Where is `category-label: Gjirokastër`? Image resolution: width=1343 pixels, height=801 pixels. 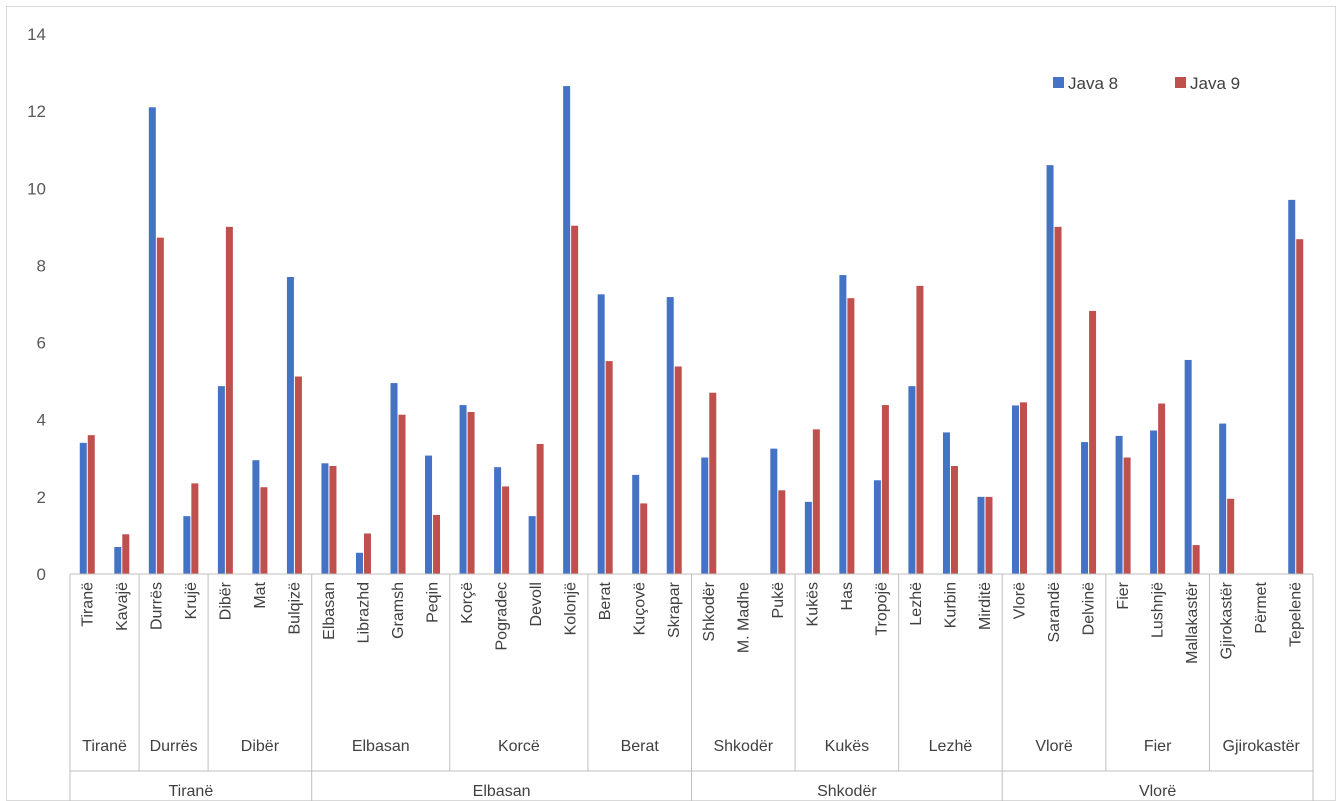 category-label: Gjirokastër is located at coordinates (1227, 620).